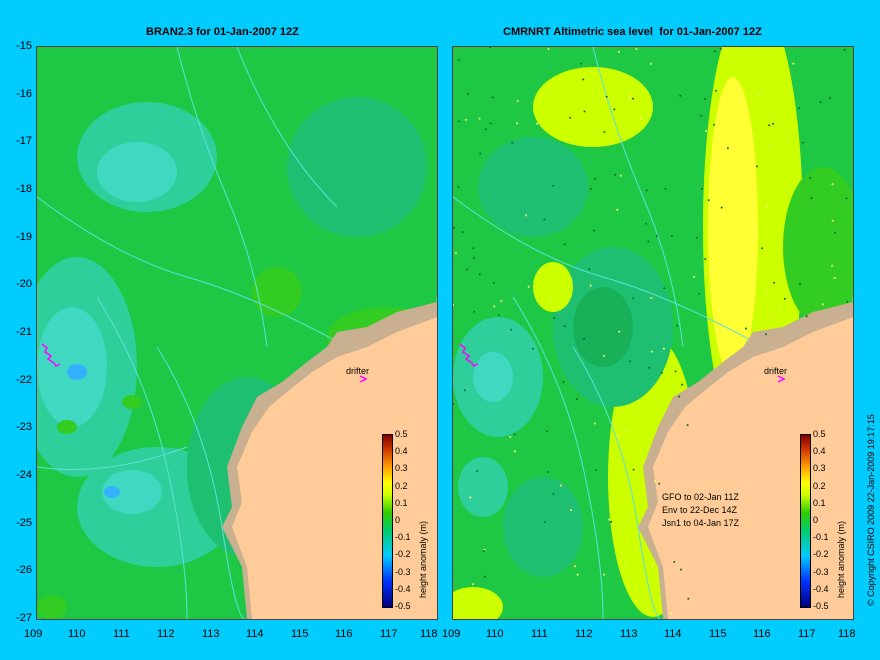 The image size is (880, 660). What do you see at coordinates (24, 523) in the screenshot?
I see `y-tick-label: -25` at bounding box center [24, 523].